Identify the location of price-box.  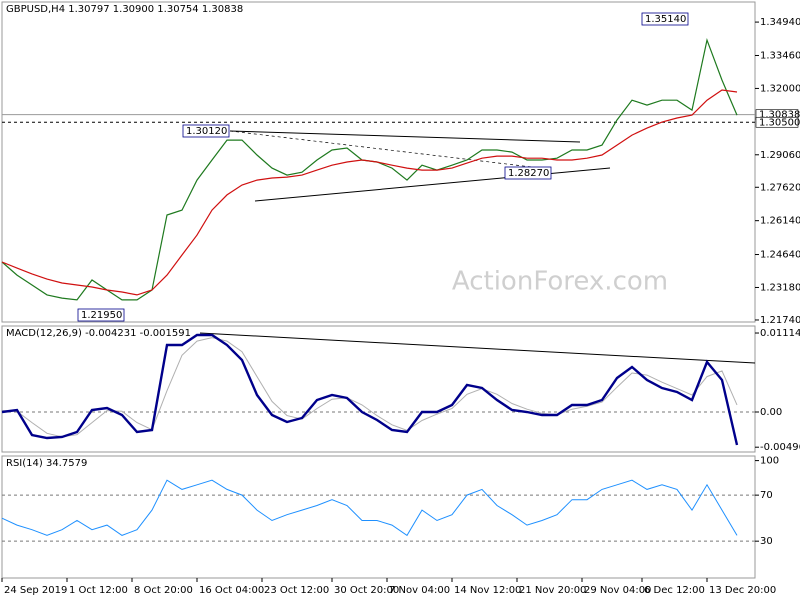
(777, 122).